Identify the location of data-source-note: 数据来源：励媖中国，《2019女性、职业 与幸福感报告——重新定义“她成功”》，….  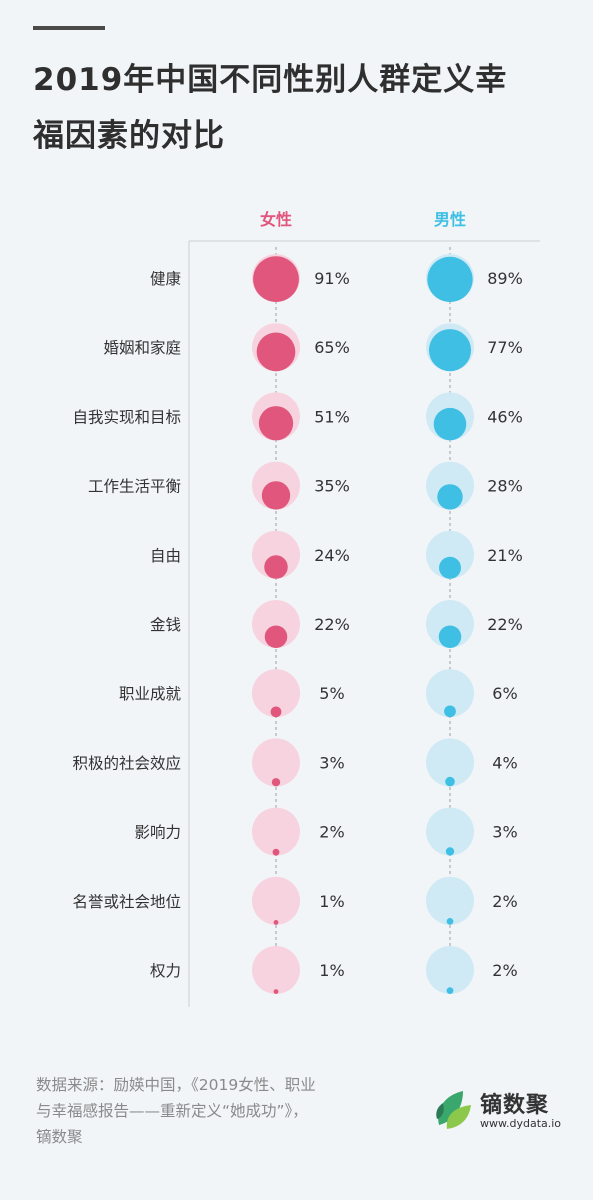
(226, 1111).